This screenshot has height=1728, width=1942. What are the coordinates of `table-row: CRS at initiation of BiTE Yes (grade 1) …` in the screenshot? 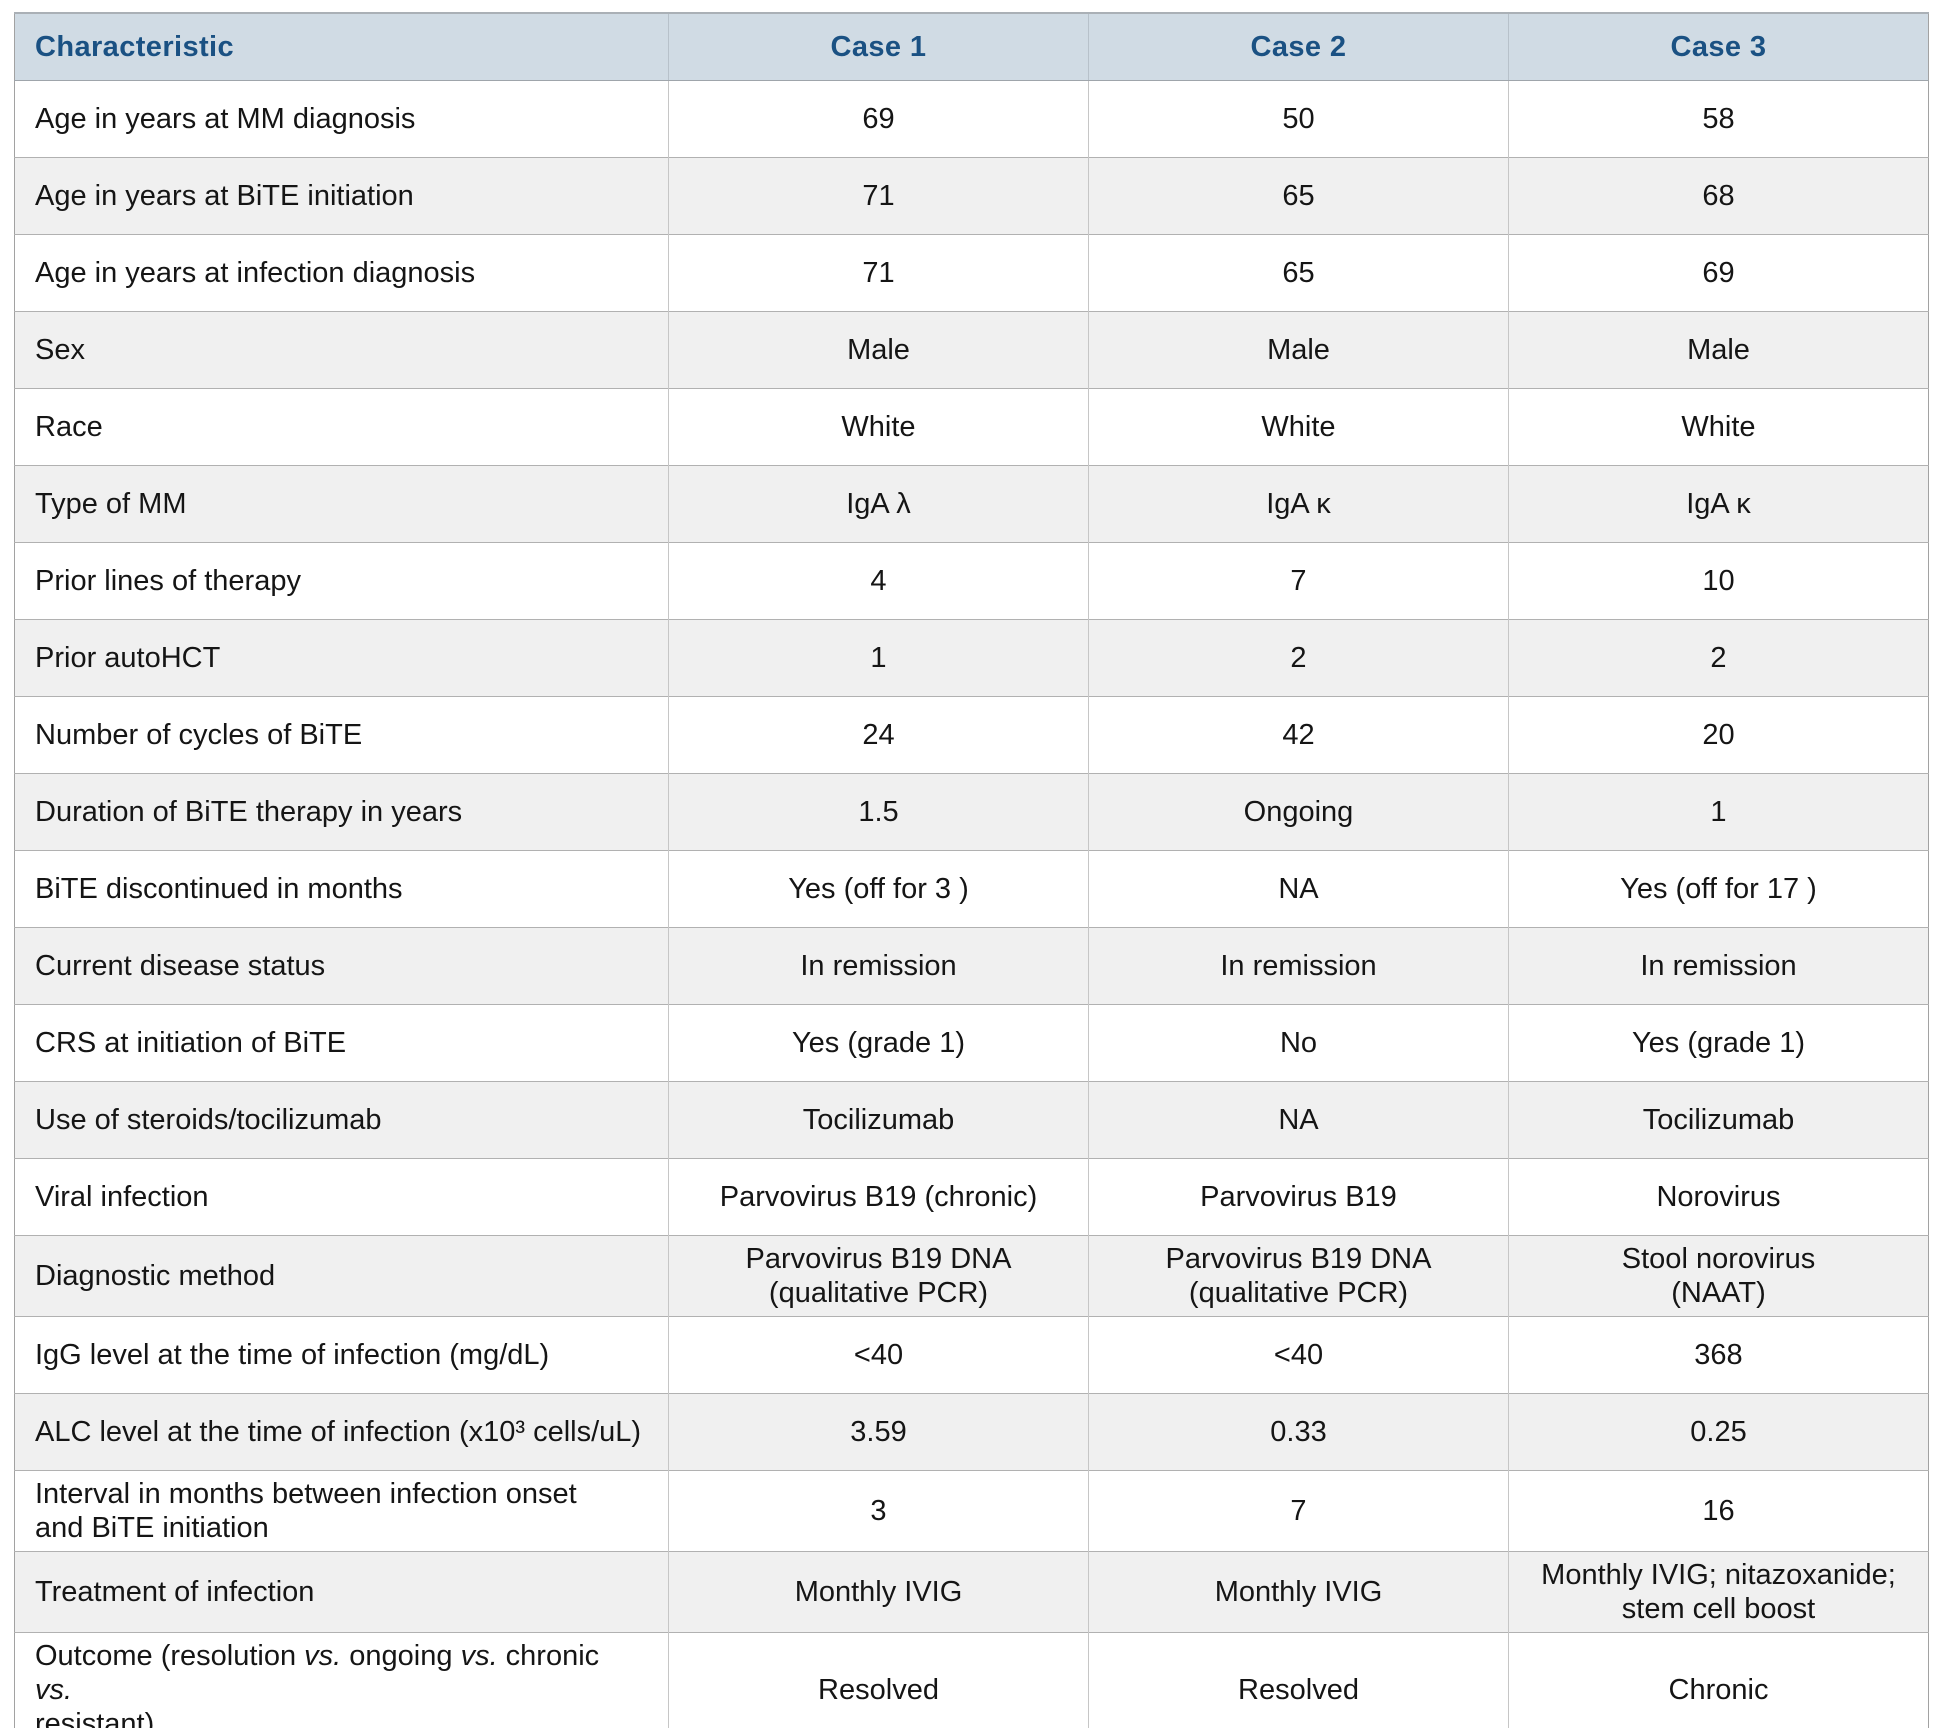 It's located at (971, 1043).